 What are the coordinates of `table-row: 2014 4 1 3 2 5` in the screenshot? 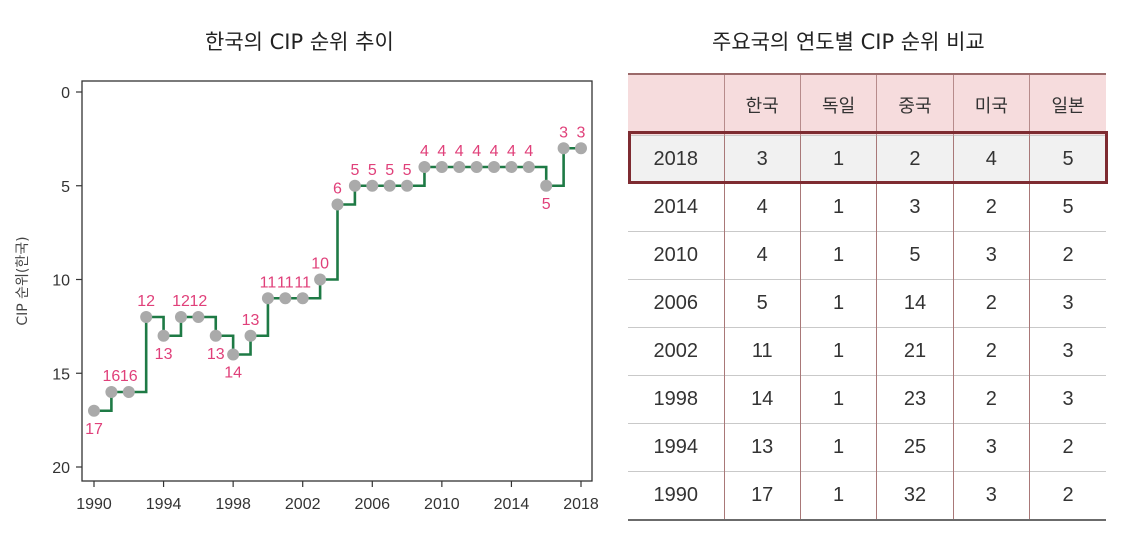 It's located at (867, 207).